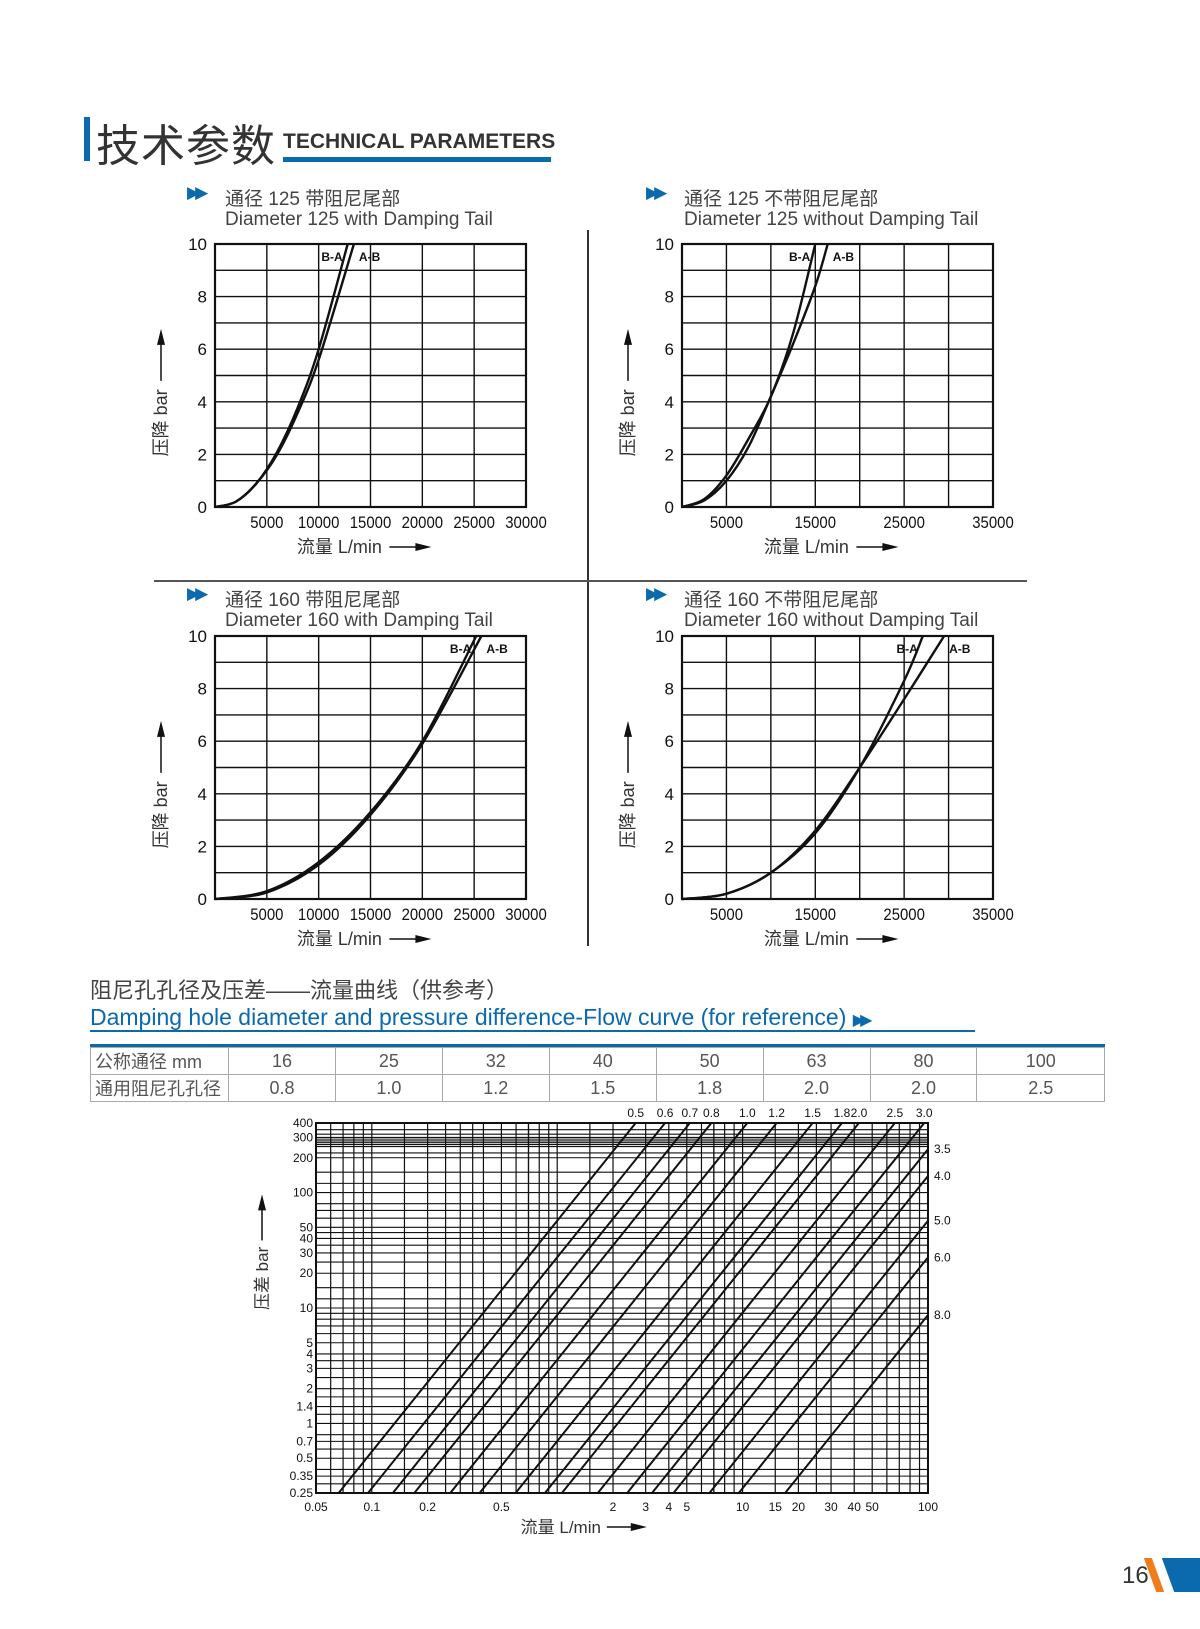  What do you see at coordinates (339, 547) in the screenshot?
I see `x-axis-label: 流量 L/min` at bounding box center [339, 547].